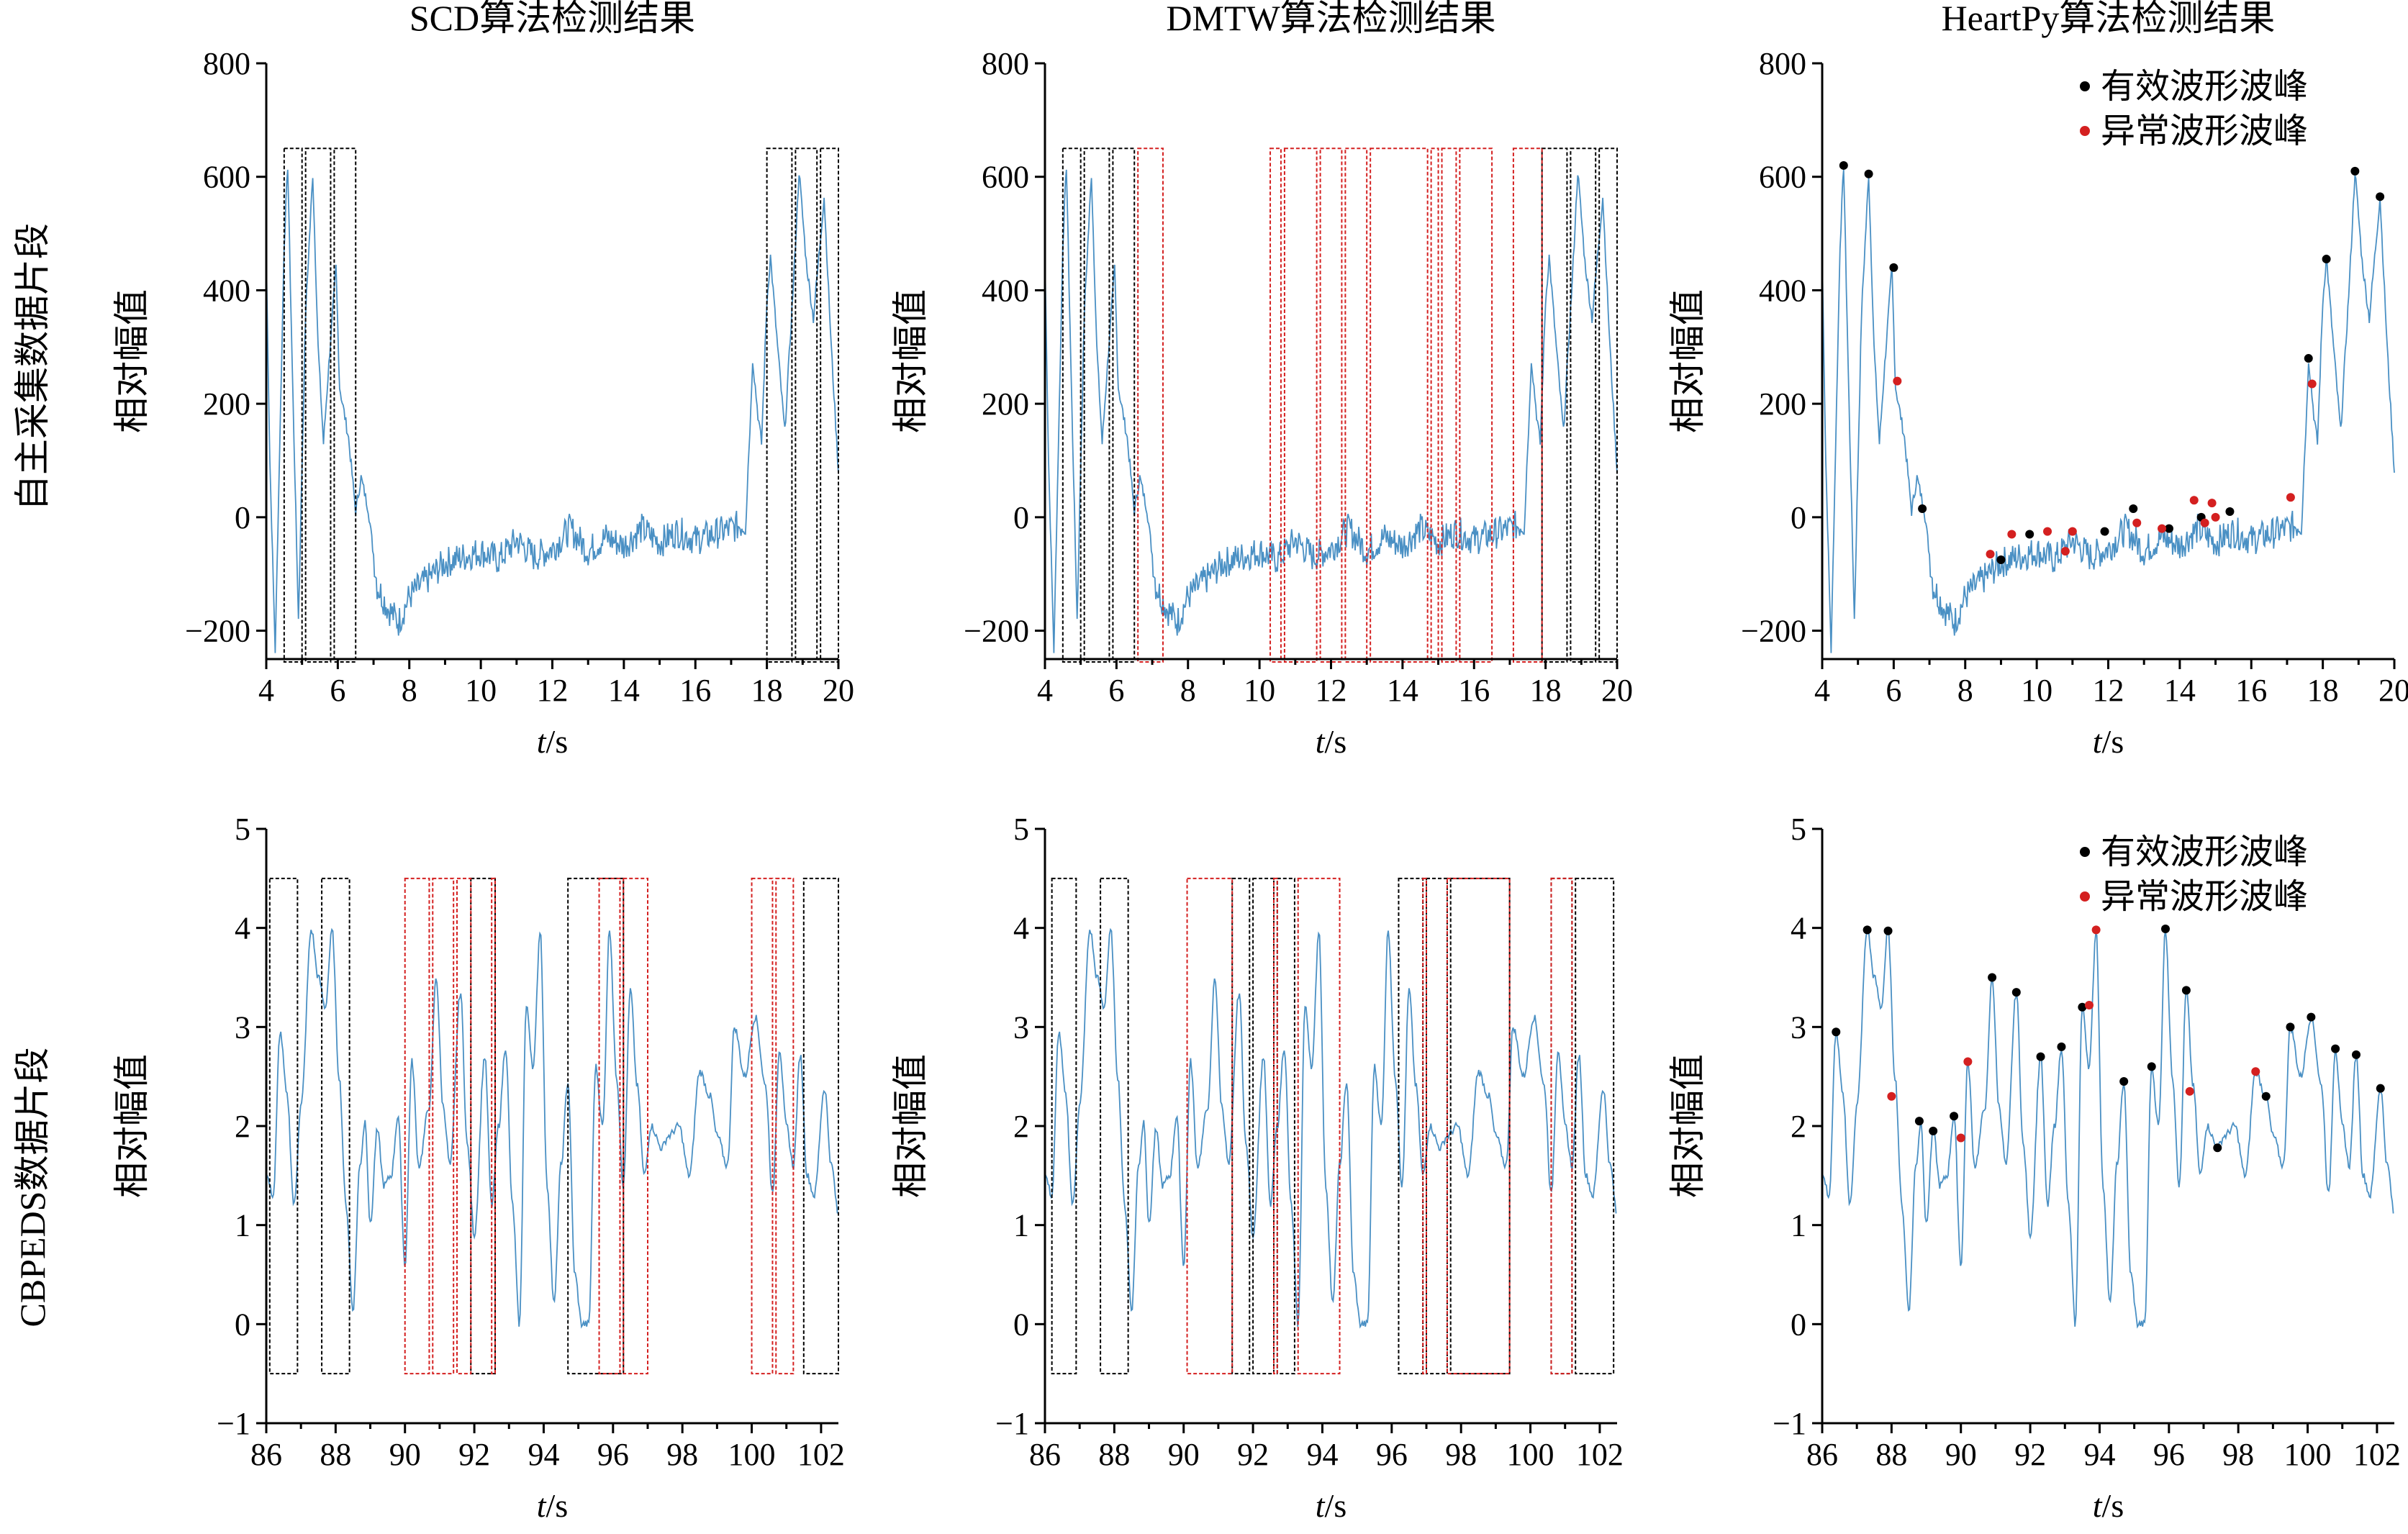 The width and height of the screenshot is (2408, 1534). What do you see at coordinates (1045, 1454) in the screenshot?
I see `x-tick-label: 86` at bounding box center [1045, 1454].